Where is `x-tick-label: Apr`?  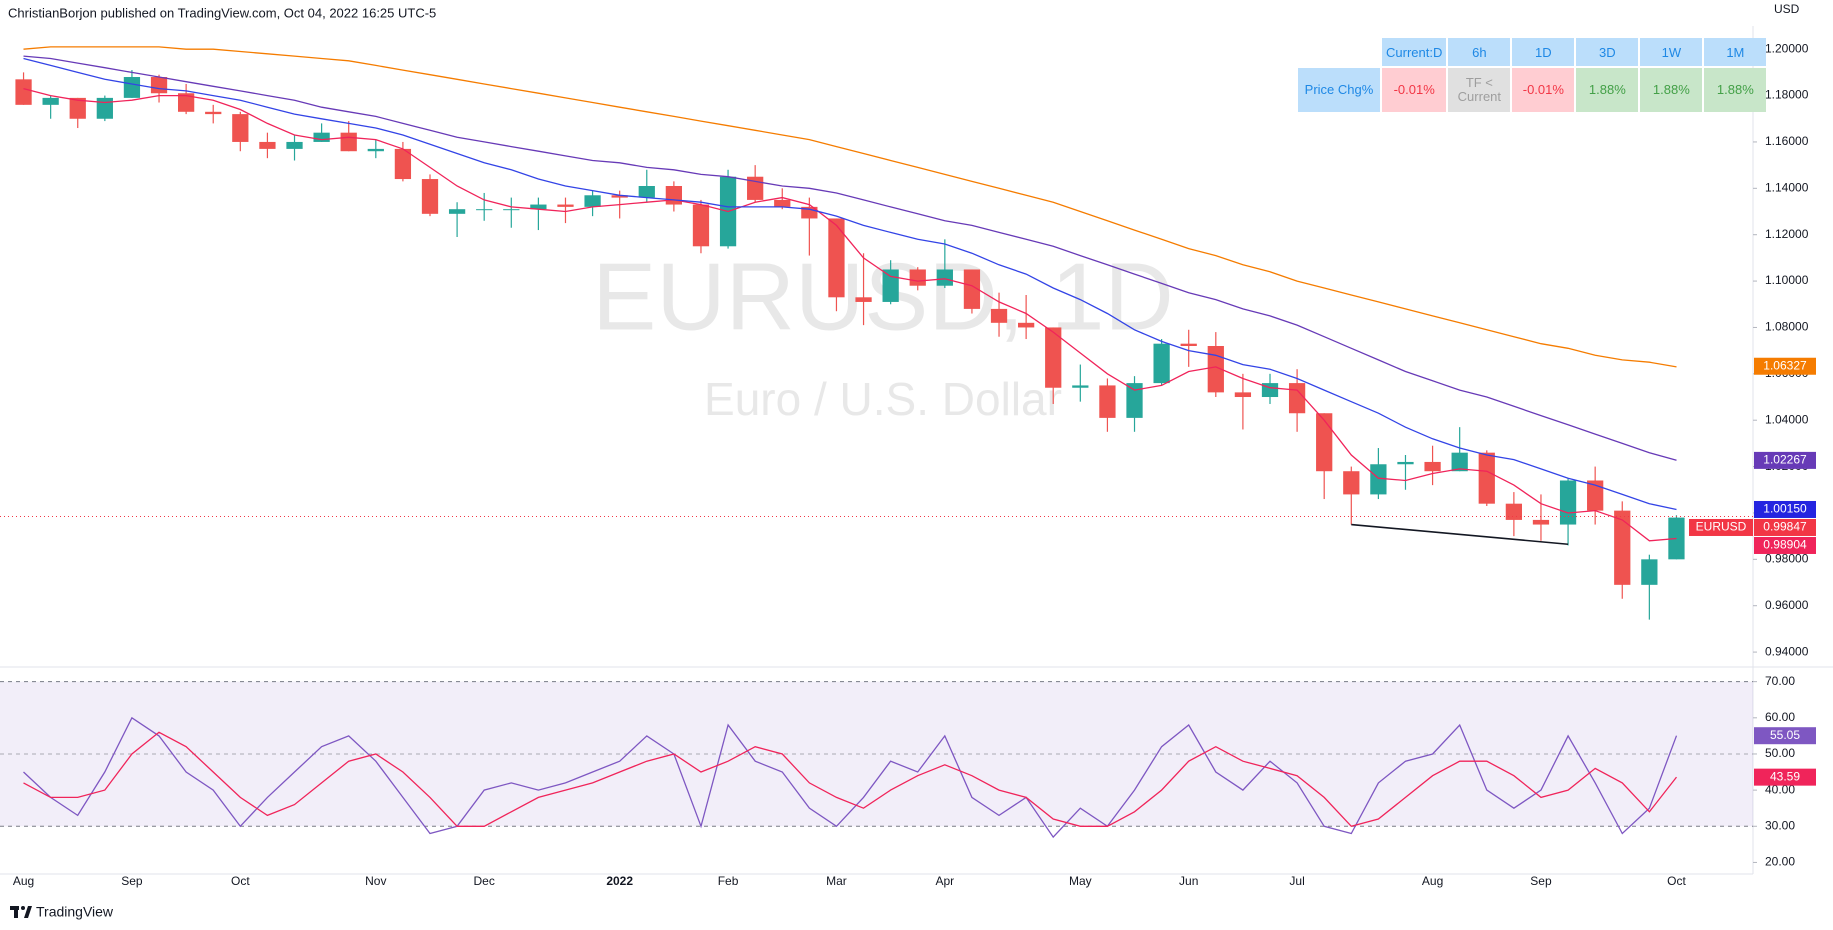 x-tick-label: Apr is located at coordinates (944, 881).